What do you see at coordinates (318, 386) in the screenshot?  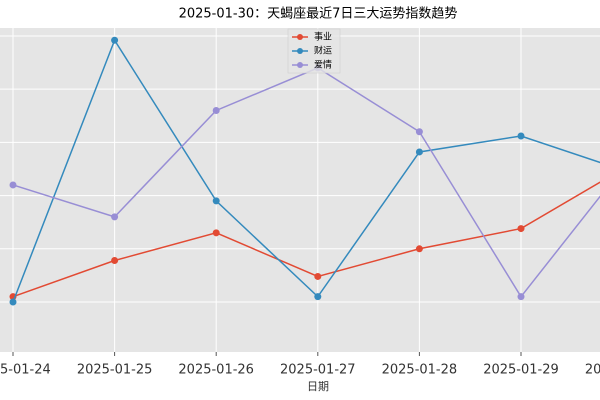 I see `x-axis-label: 日期` at bounding box center [318, 386].